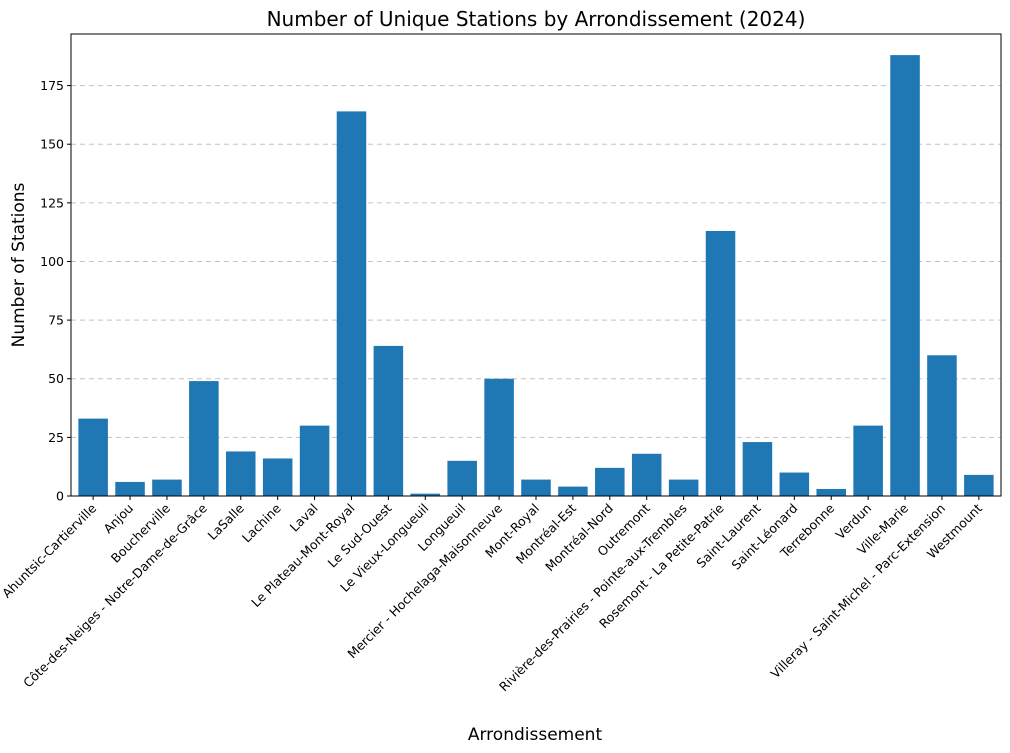  What do you see at coordinates (56, 437) in the screenshot?
I see `y-tick-label: 25` at bounding box center [56, 437].